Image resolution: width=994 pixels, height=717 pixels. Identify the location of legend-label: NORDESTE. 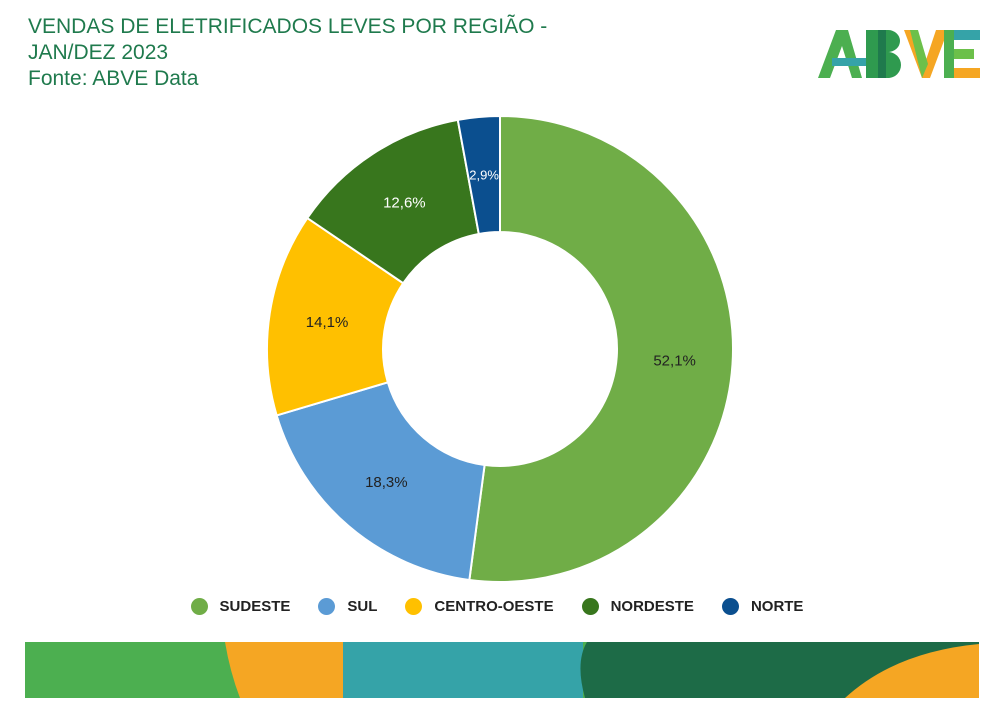
(652, 606).